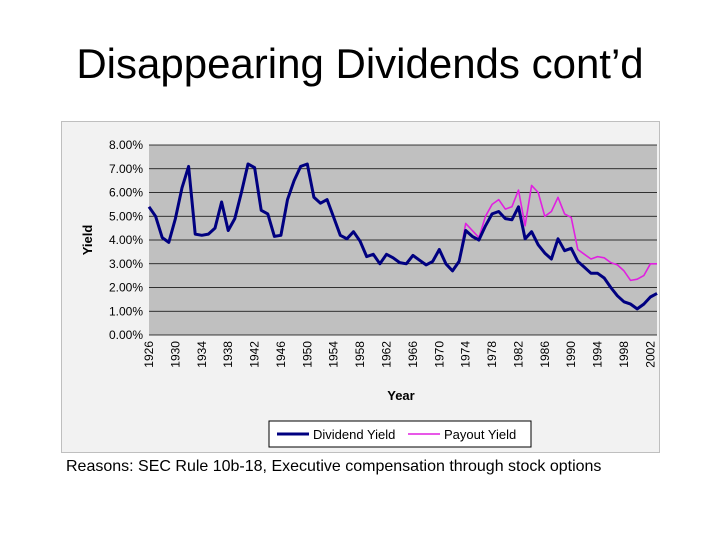 Image resolution: width=720 pixels, height=540 pixels. What do you see at coordinates (354, 434) in the screenshot?
I see `legend-label-dividend: Dividend Yield` at bounding box center [354, 434].